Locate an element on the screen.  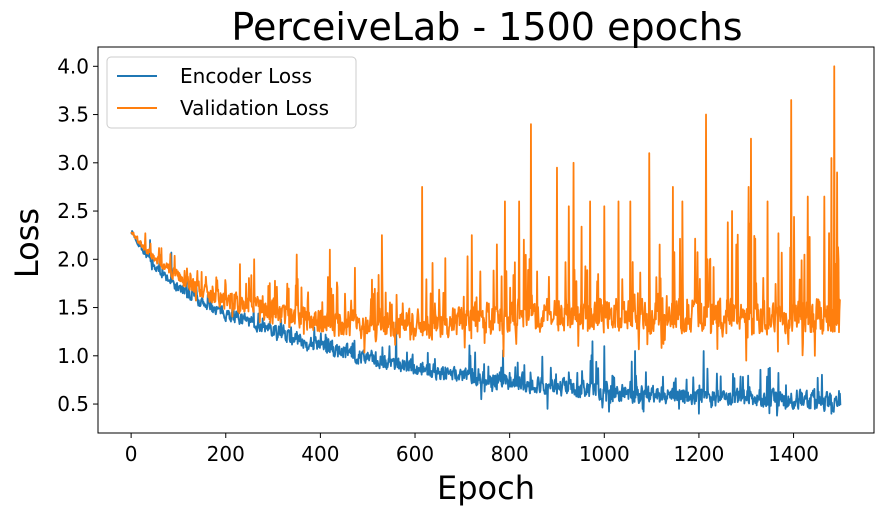
y-tick-label: 1.0 is located at coordinates (73, 356).